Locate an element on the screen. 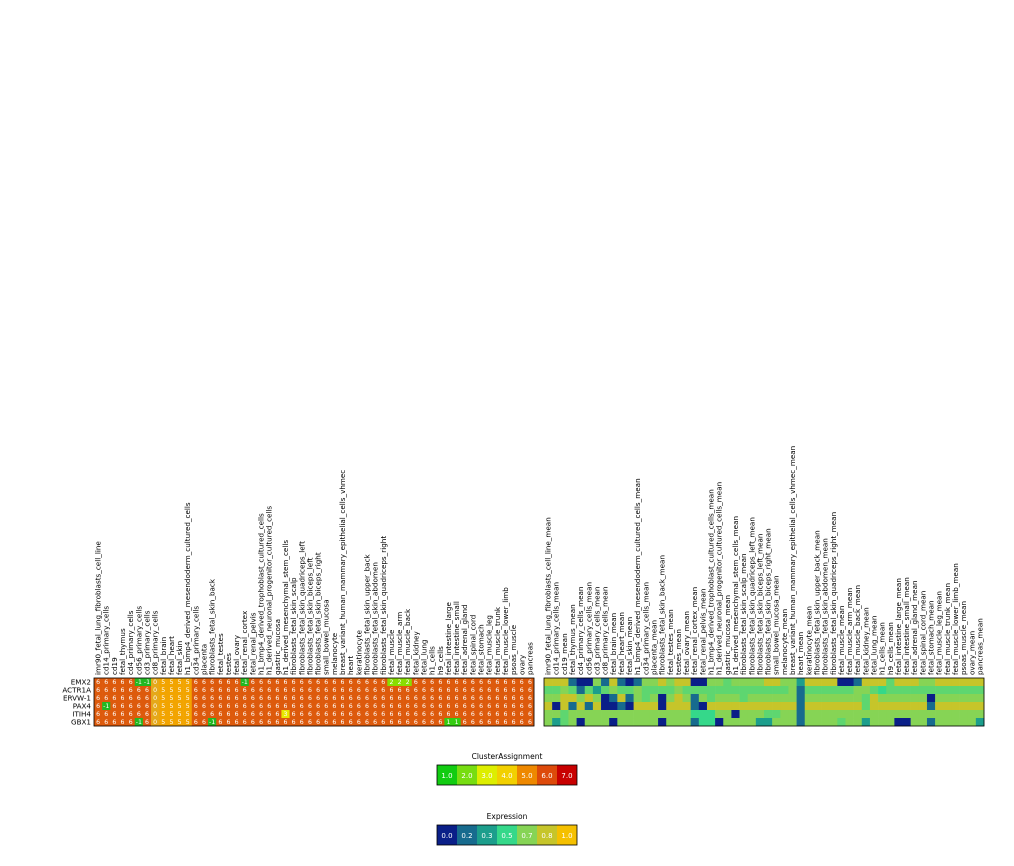 The height and width of the screenshot is (866, 1014). column-label: ovary_mean is located at coordinates (971, 653).